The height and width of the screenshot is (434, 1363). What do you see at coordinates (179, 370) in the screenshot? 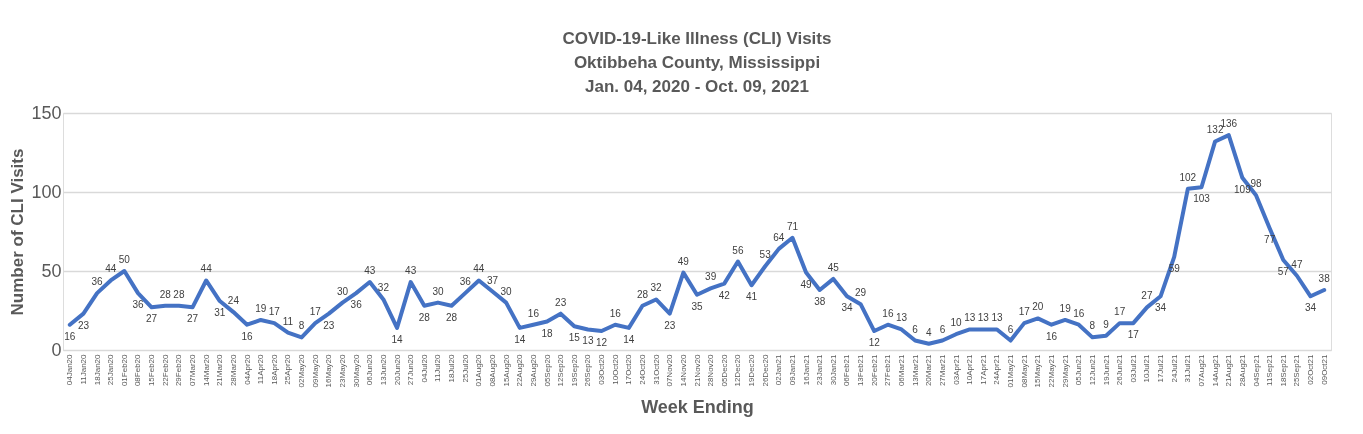
I see `x-tick-label: 29Feb20` at bounding box center [179, 370].